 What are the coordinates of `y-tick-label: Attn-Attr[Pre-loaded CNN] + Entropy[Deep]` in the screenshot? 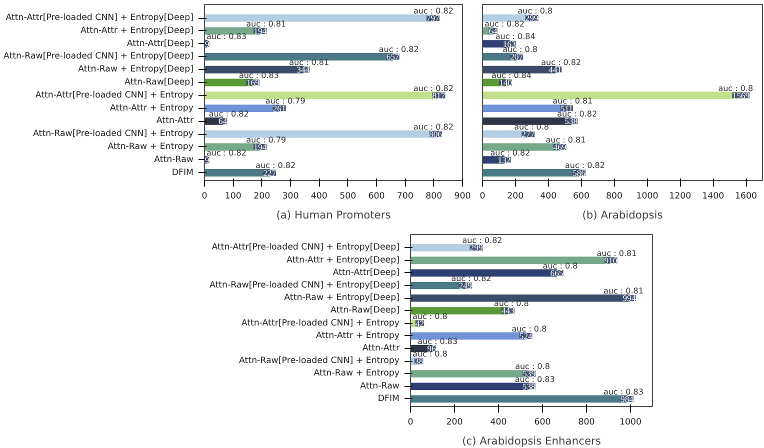 It's located at (100, 18).